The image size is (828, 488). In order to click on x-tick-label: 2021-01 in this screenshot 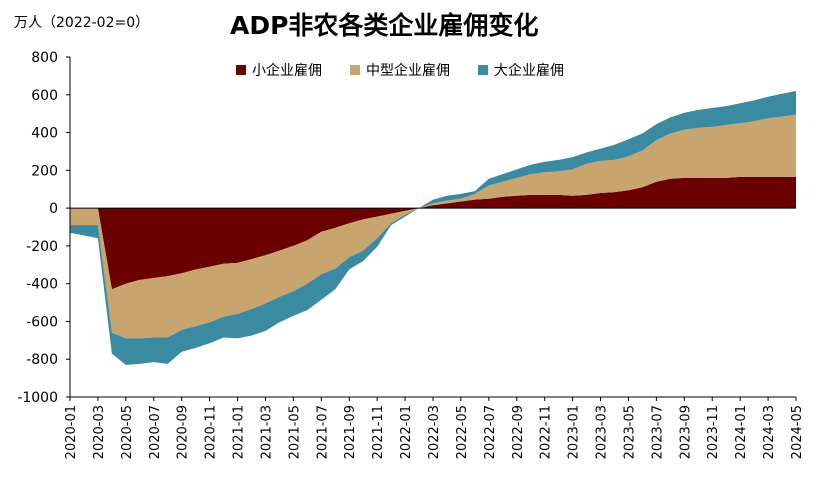, I will do `click(239, 432)`.